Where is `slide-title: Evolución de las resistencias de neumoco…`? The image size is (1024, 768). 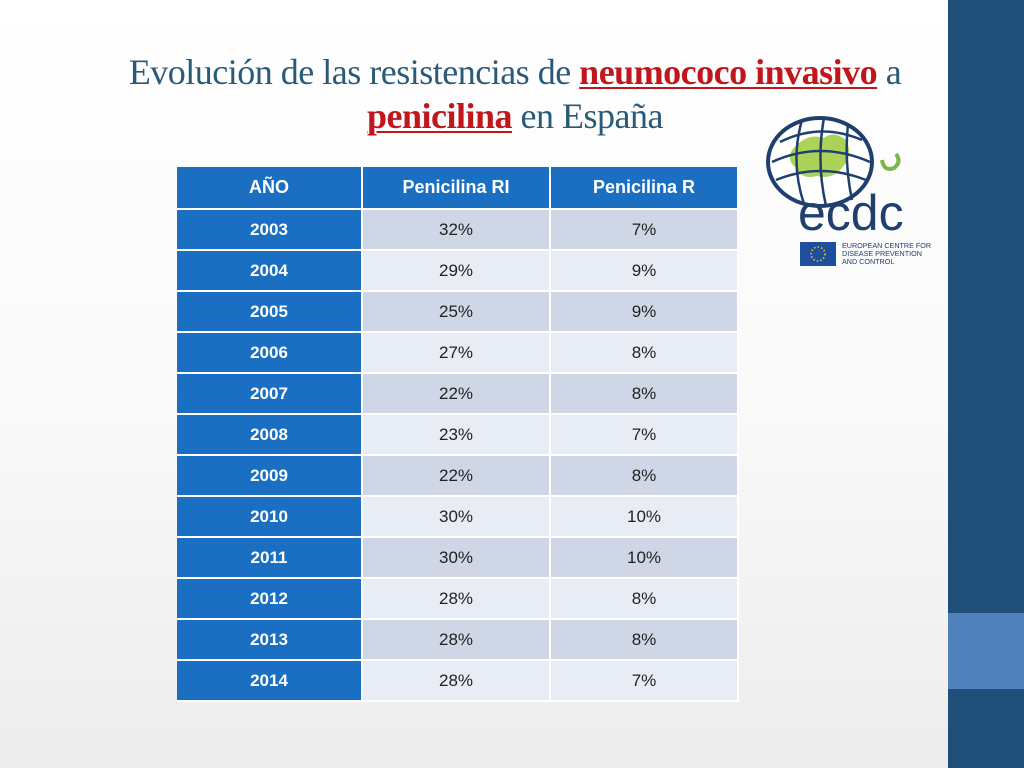 slide-title: Evolución de las resistencias de neumoco… is located at coordinates (515, 94).